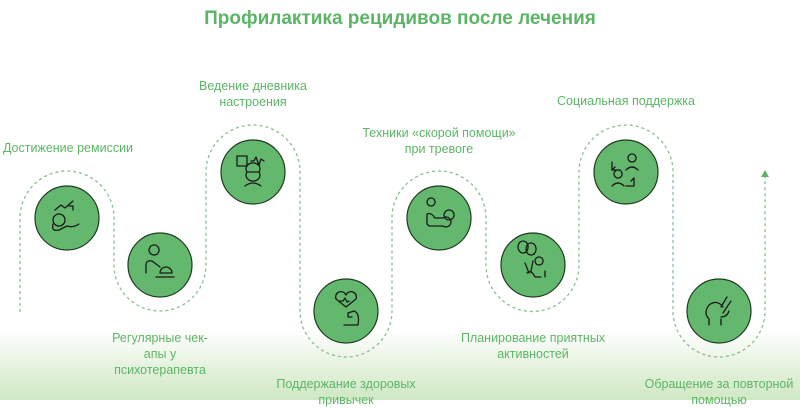 The image size is (800, 408). I want to click on step-label-3: Ведение дневника настроения, so click(253, 94).